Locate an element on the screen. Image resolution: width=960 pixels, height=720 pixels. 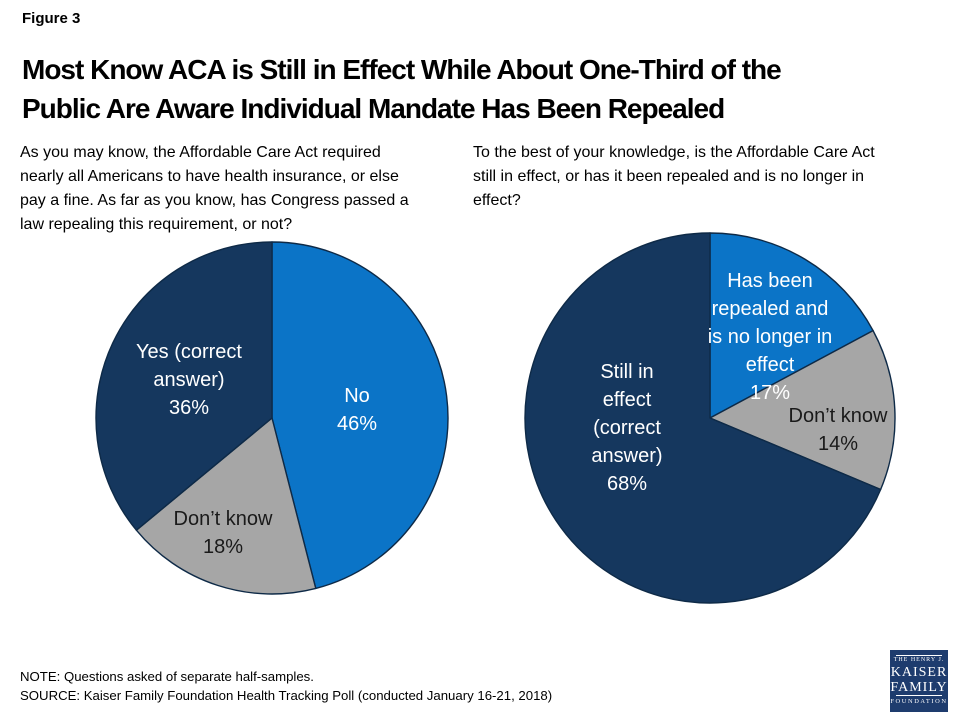
logo-line-family: FAMILY is located at coordinates (919, 687).